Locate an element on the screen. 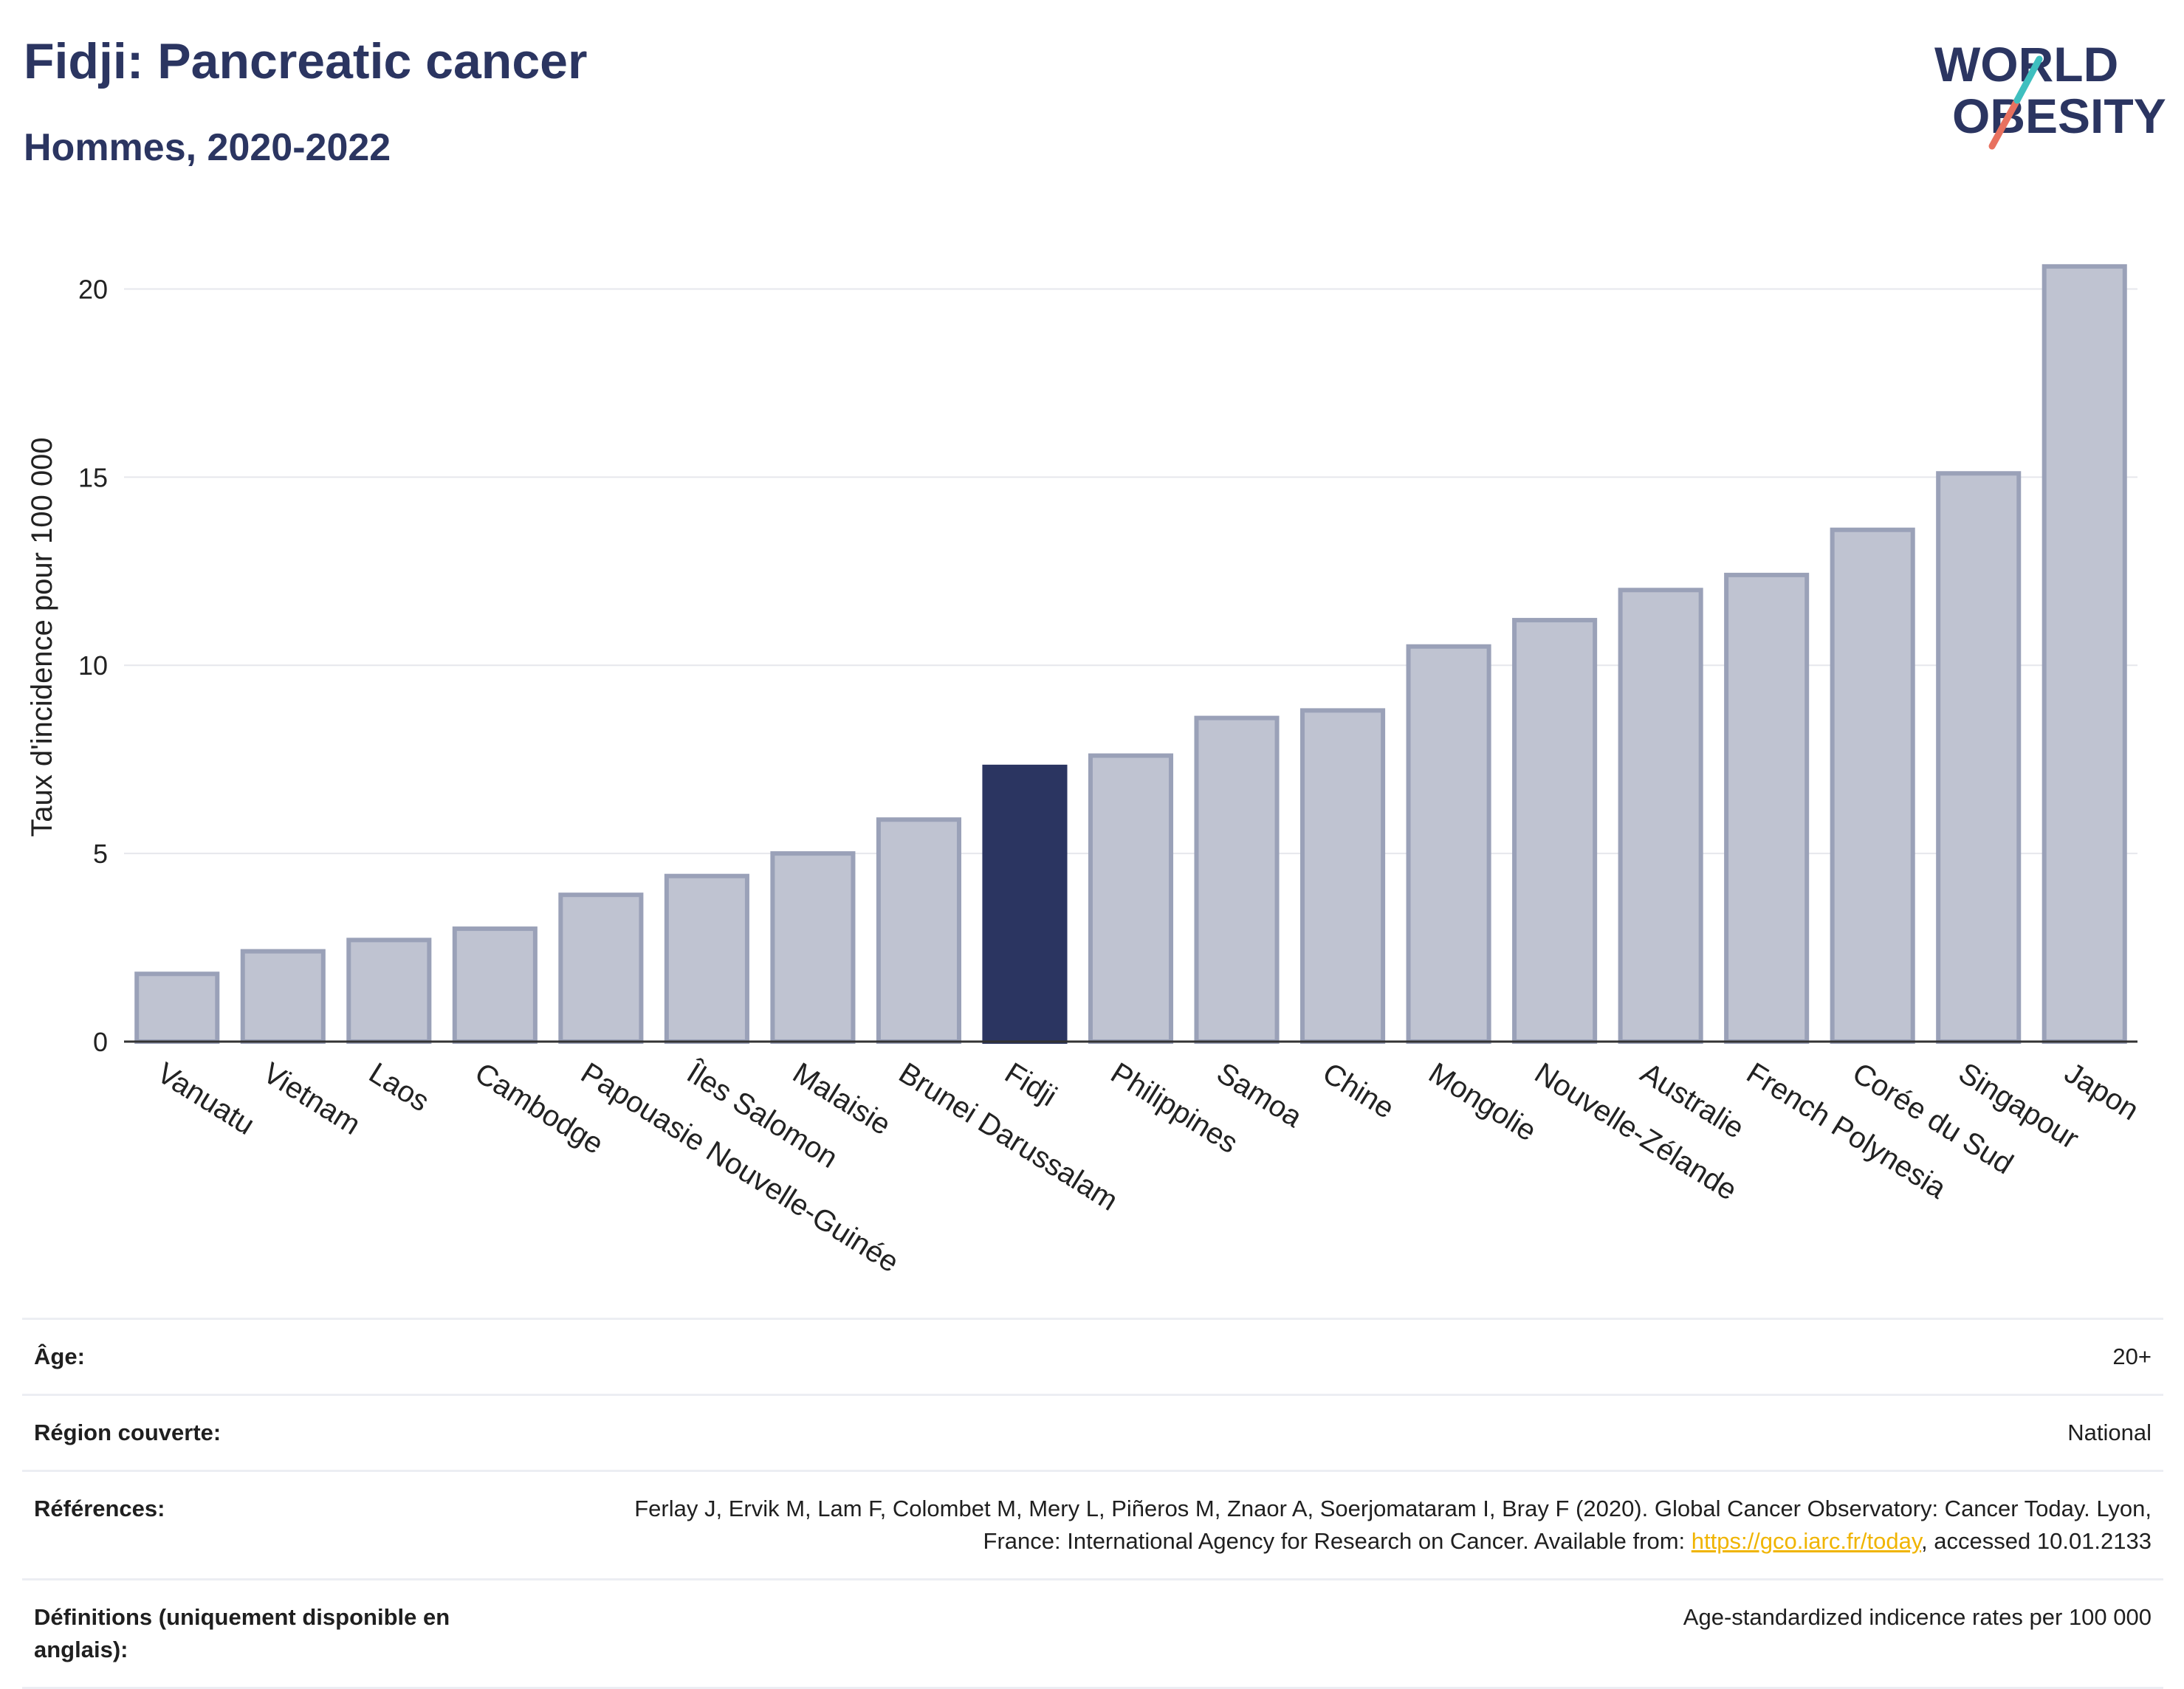  y-tick-label: 5 is located at coordinates (101, 854).